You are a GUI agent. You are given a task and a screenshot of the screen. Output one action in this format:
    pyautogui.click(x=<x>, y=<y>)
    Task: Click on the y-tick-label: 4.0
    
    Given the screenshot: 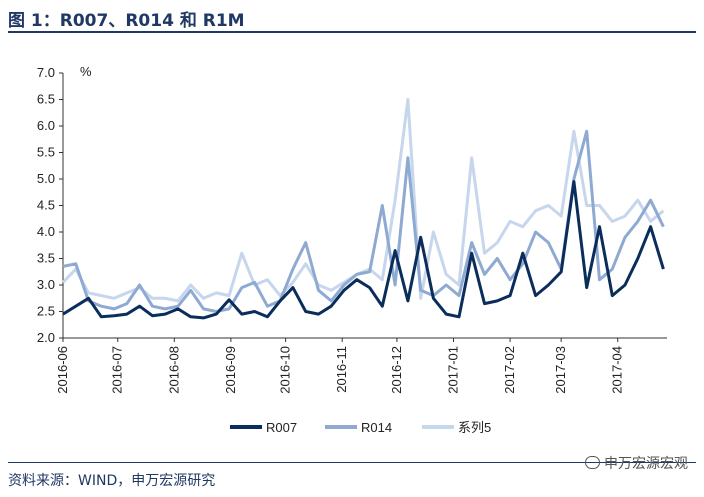 What is the action you would take?
    pyautogui.click(x=46, y=231)
    